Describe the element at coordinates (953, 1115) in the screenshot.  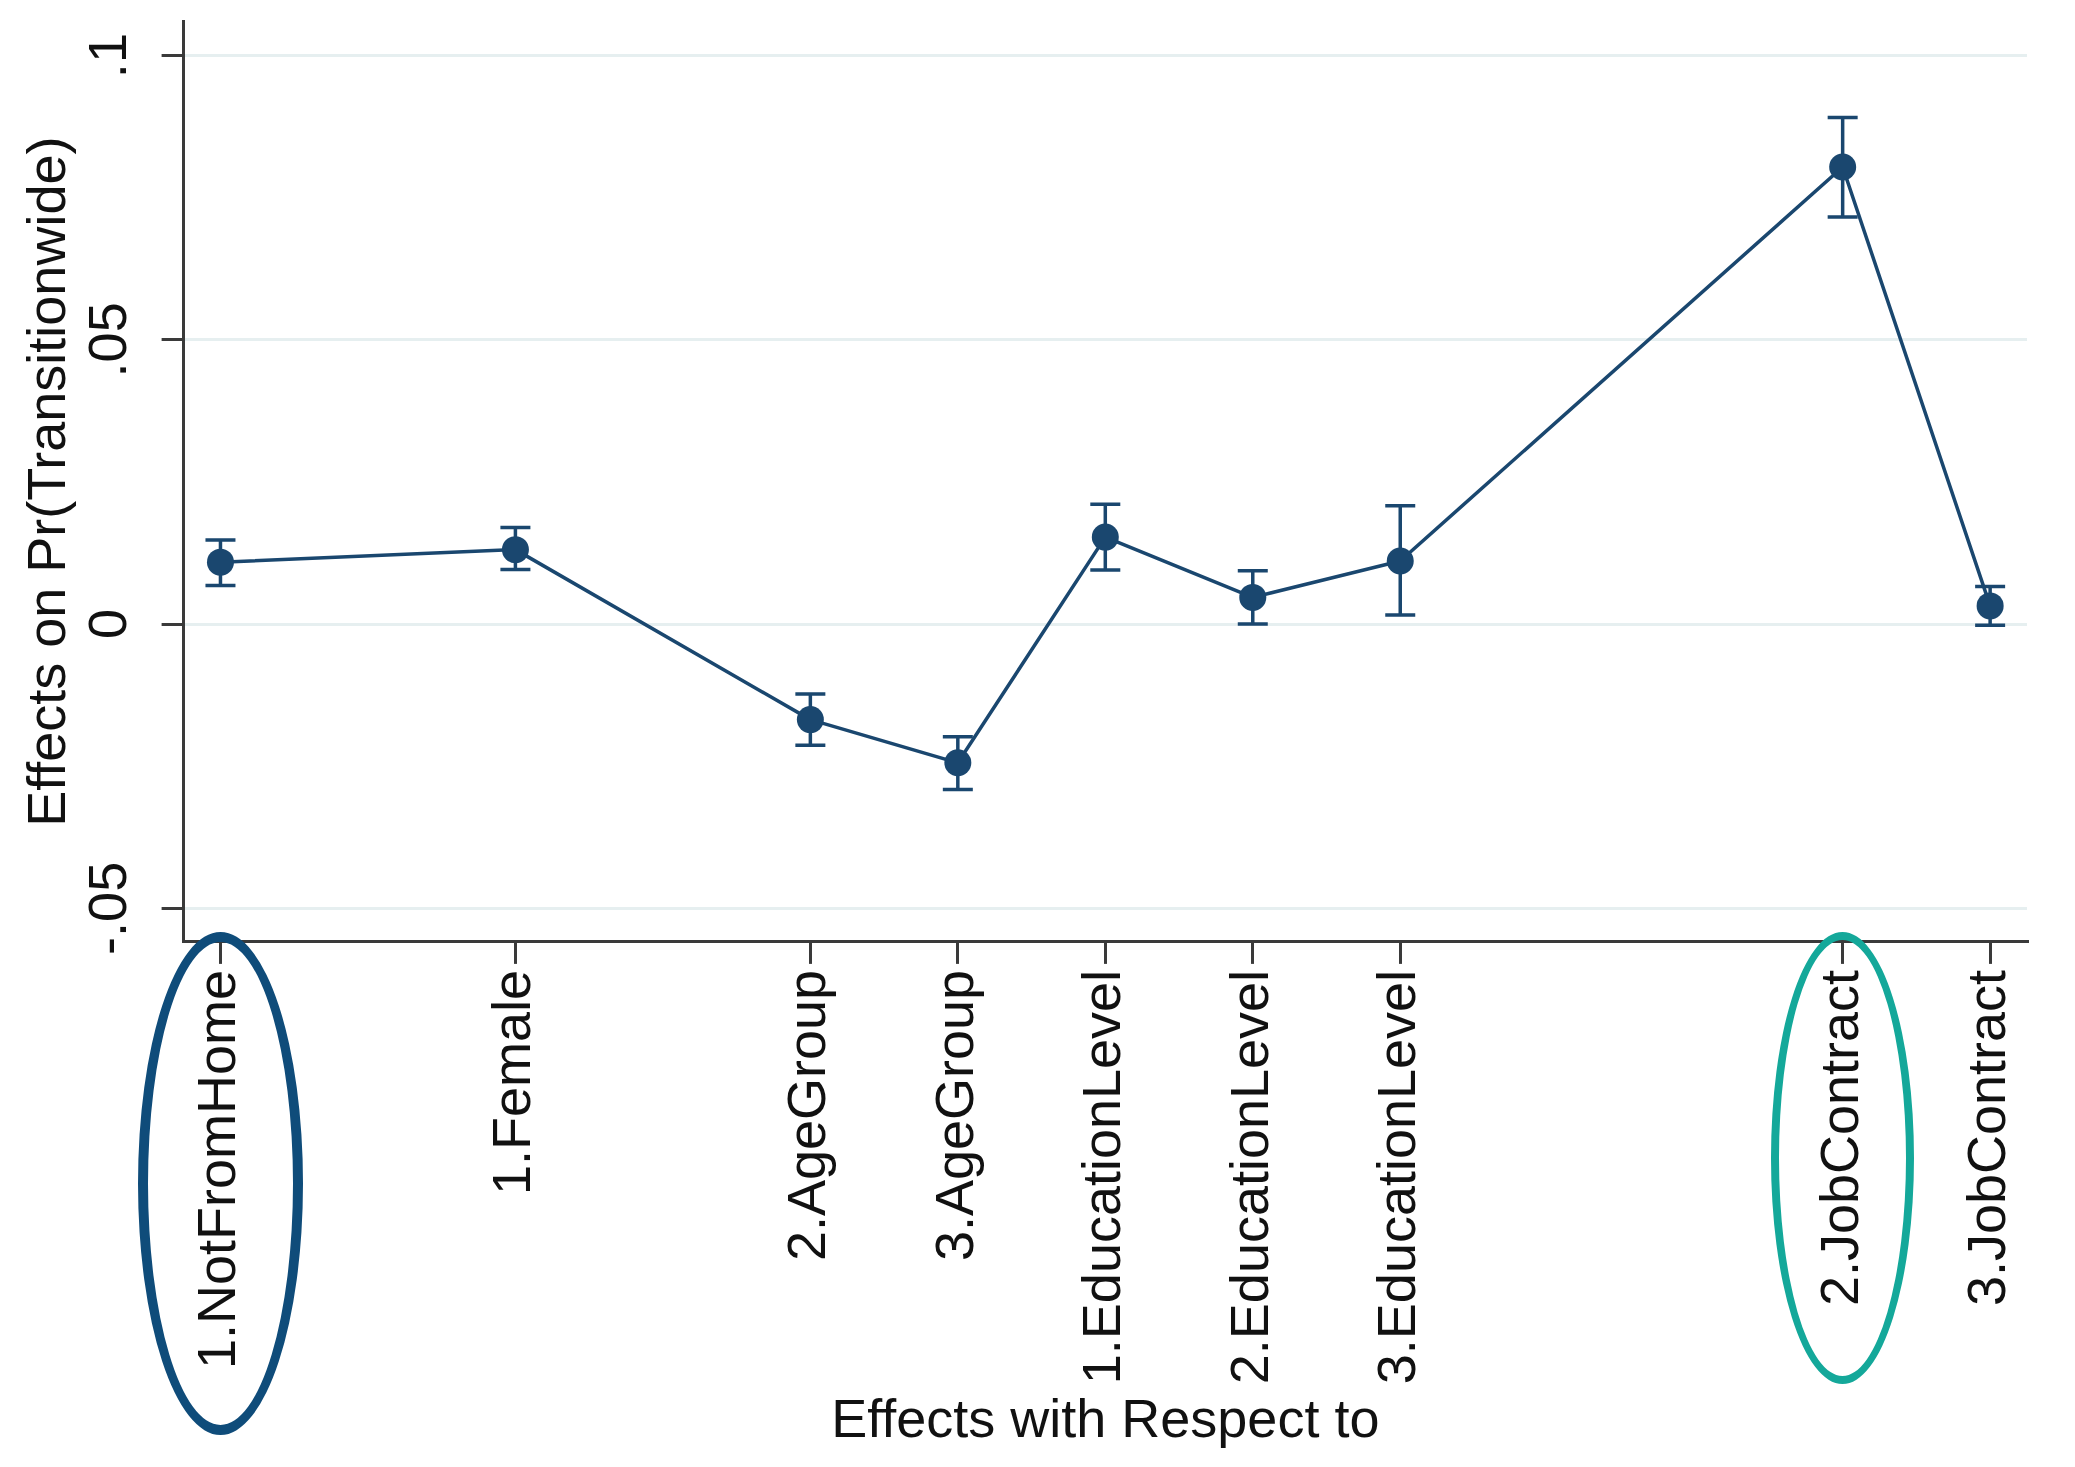
I see `x-tick-label: 3.AgeGroup` at that location.